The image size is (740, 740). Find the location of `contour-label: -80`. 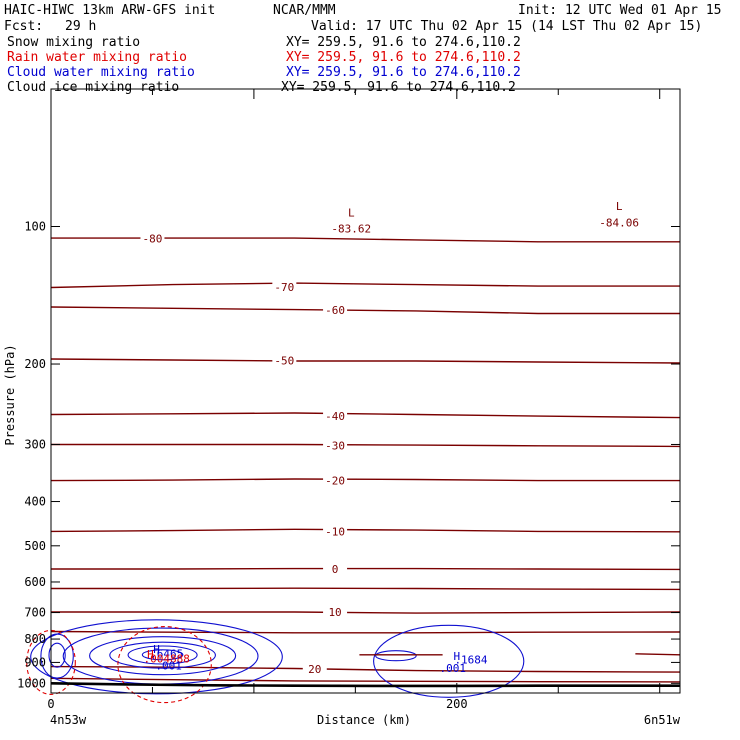

contour-label: -80 is located at coordinates (153, 239).